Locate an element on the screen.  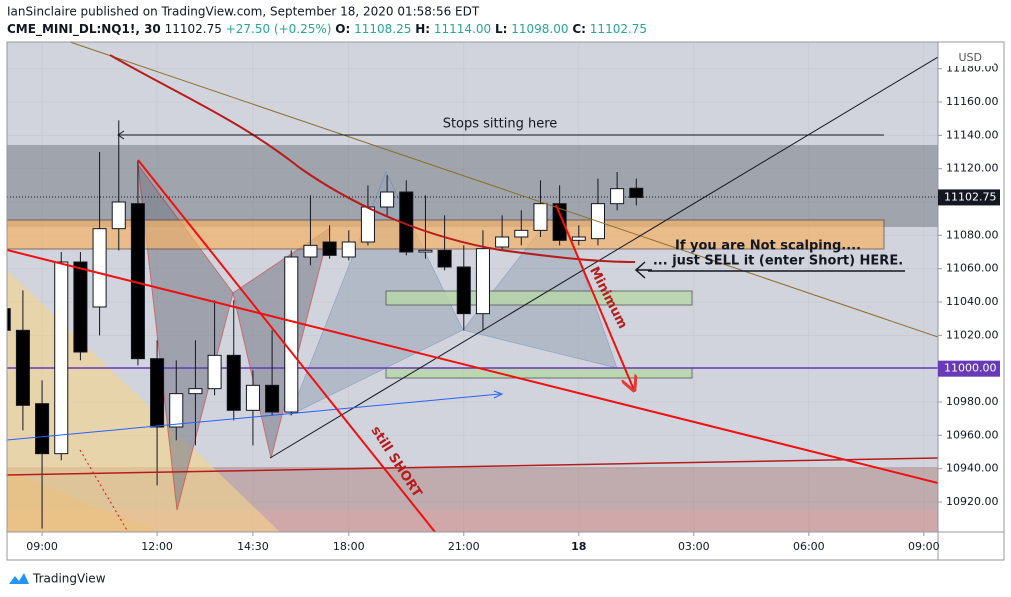
currency: USD is located at coordinates (970, 57).